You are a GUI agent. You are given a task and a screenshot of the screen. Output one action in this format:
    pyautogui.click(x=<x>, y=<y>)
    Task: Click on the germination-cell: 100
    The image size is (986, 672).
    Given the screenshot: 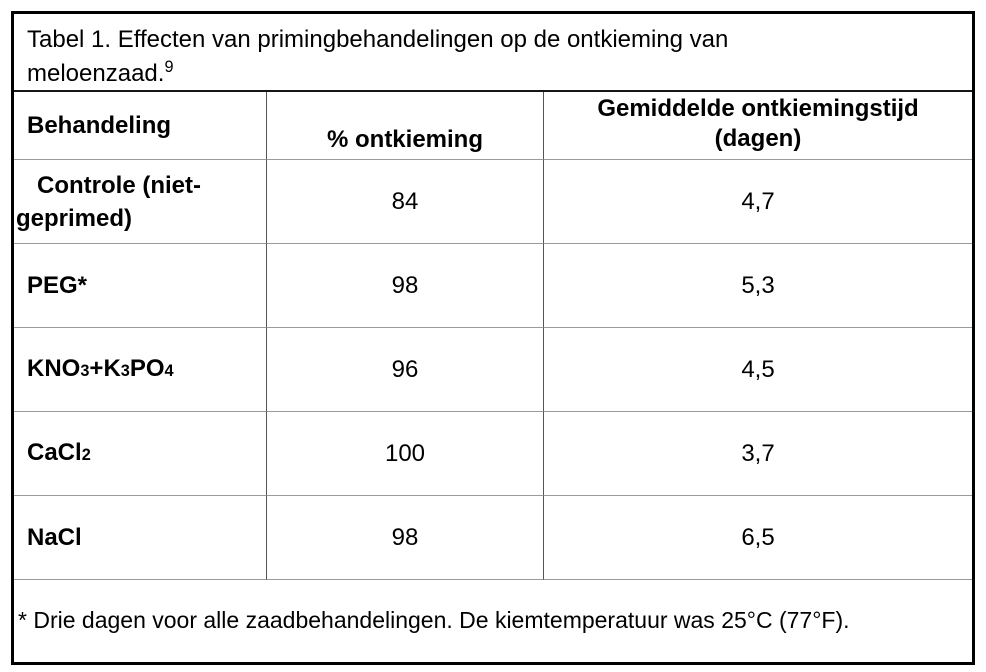 What is the action you would take?
    pyautogui.click(x=405, y=454)
    